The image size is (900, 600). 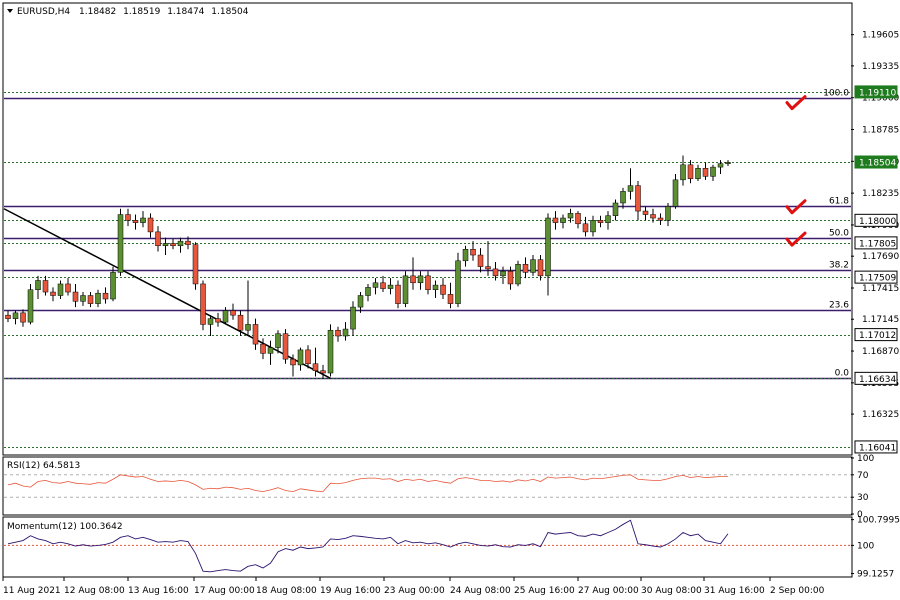 I want to click on price-tag-label: 1.16041, so click(x=877, y=448).